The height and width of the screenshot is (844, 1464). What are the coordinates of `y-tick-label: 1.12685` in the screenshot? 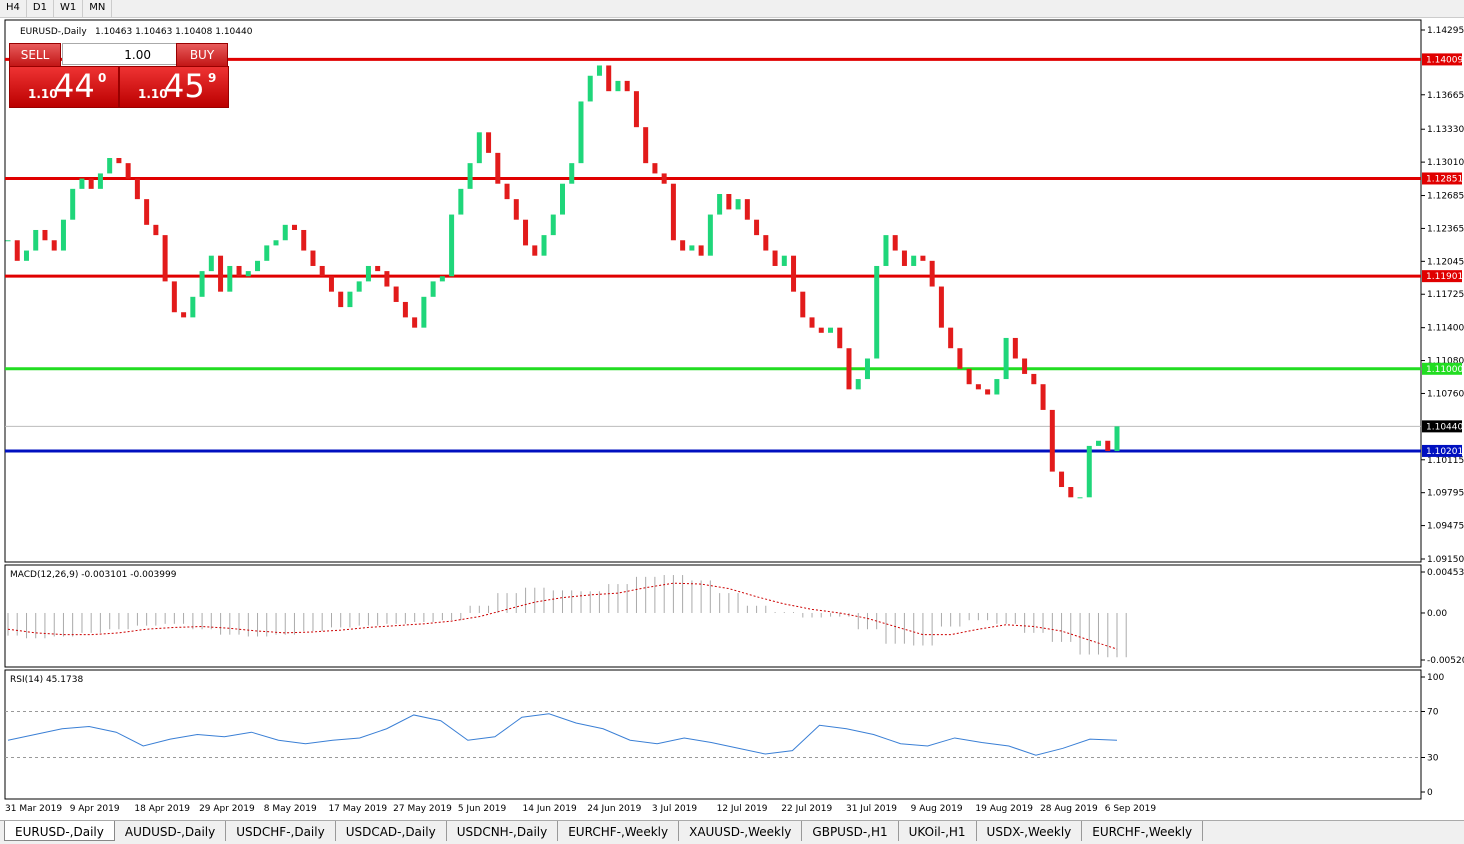 It's located at (1445, 197).